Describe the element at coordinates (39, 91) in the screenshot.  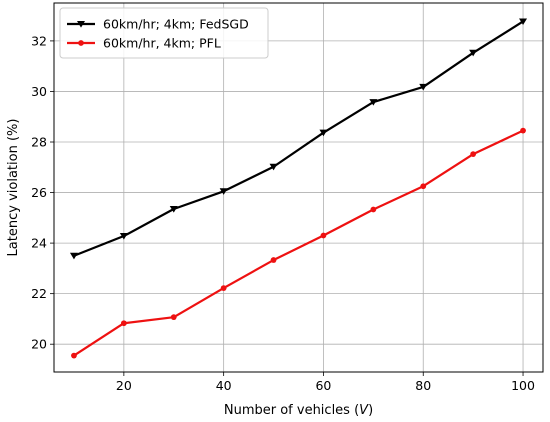
I see `y-tick-label: 30` at that location.